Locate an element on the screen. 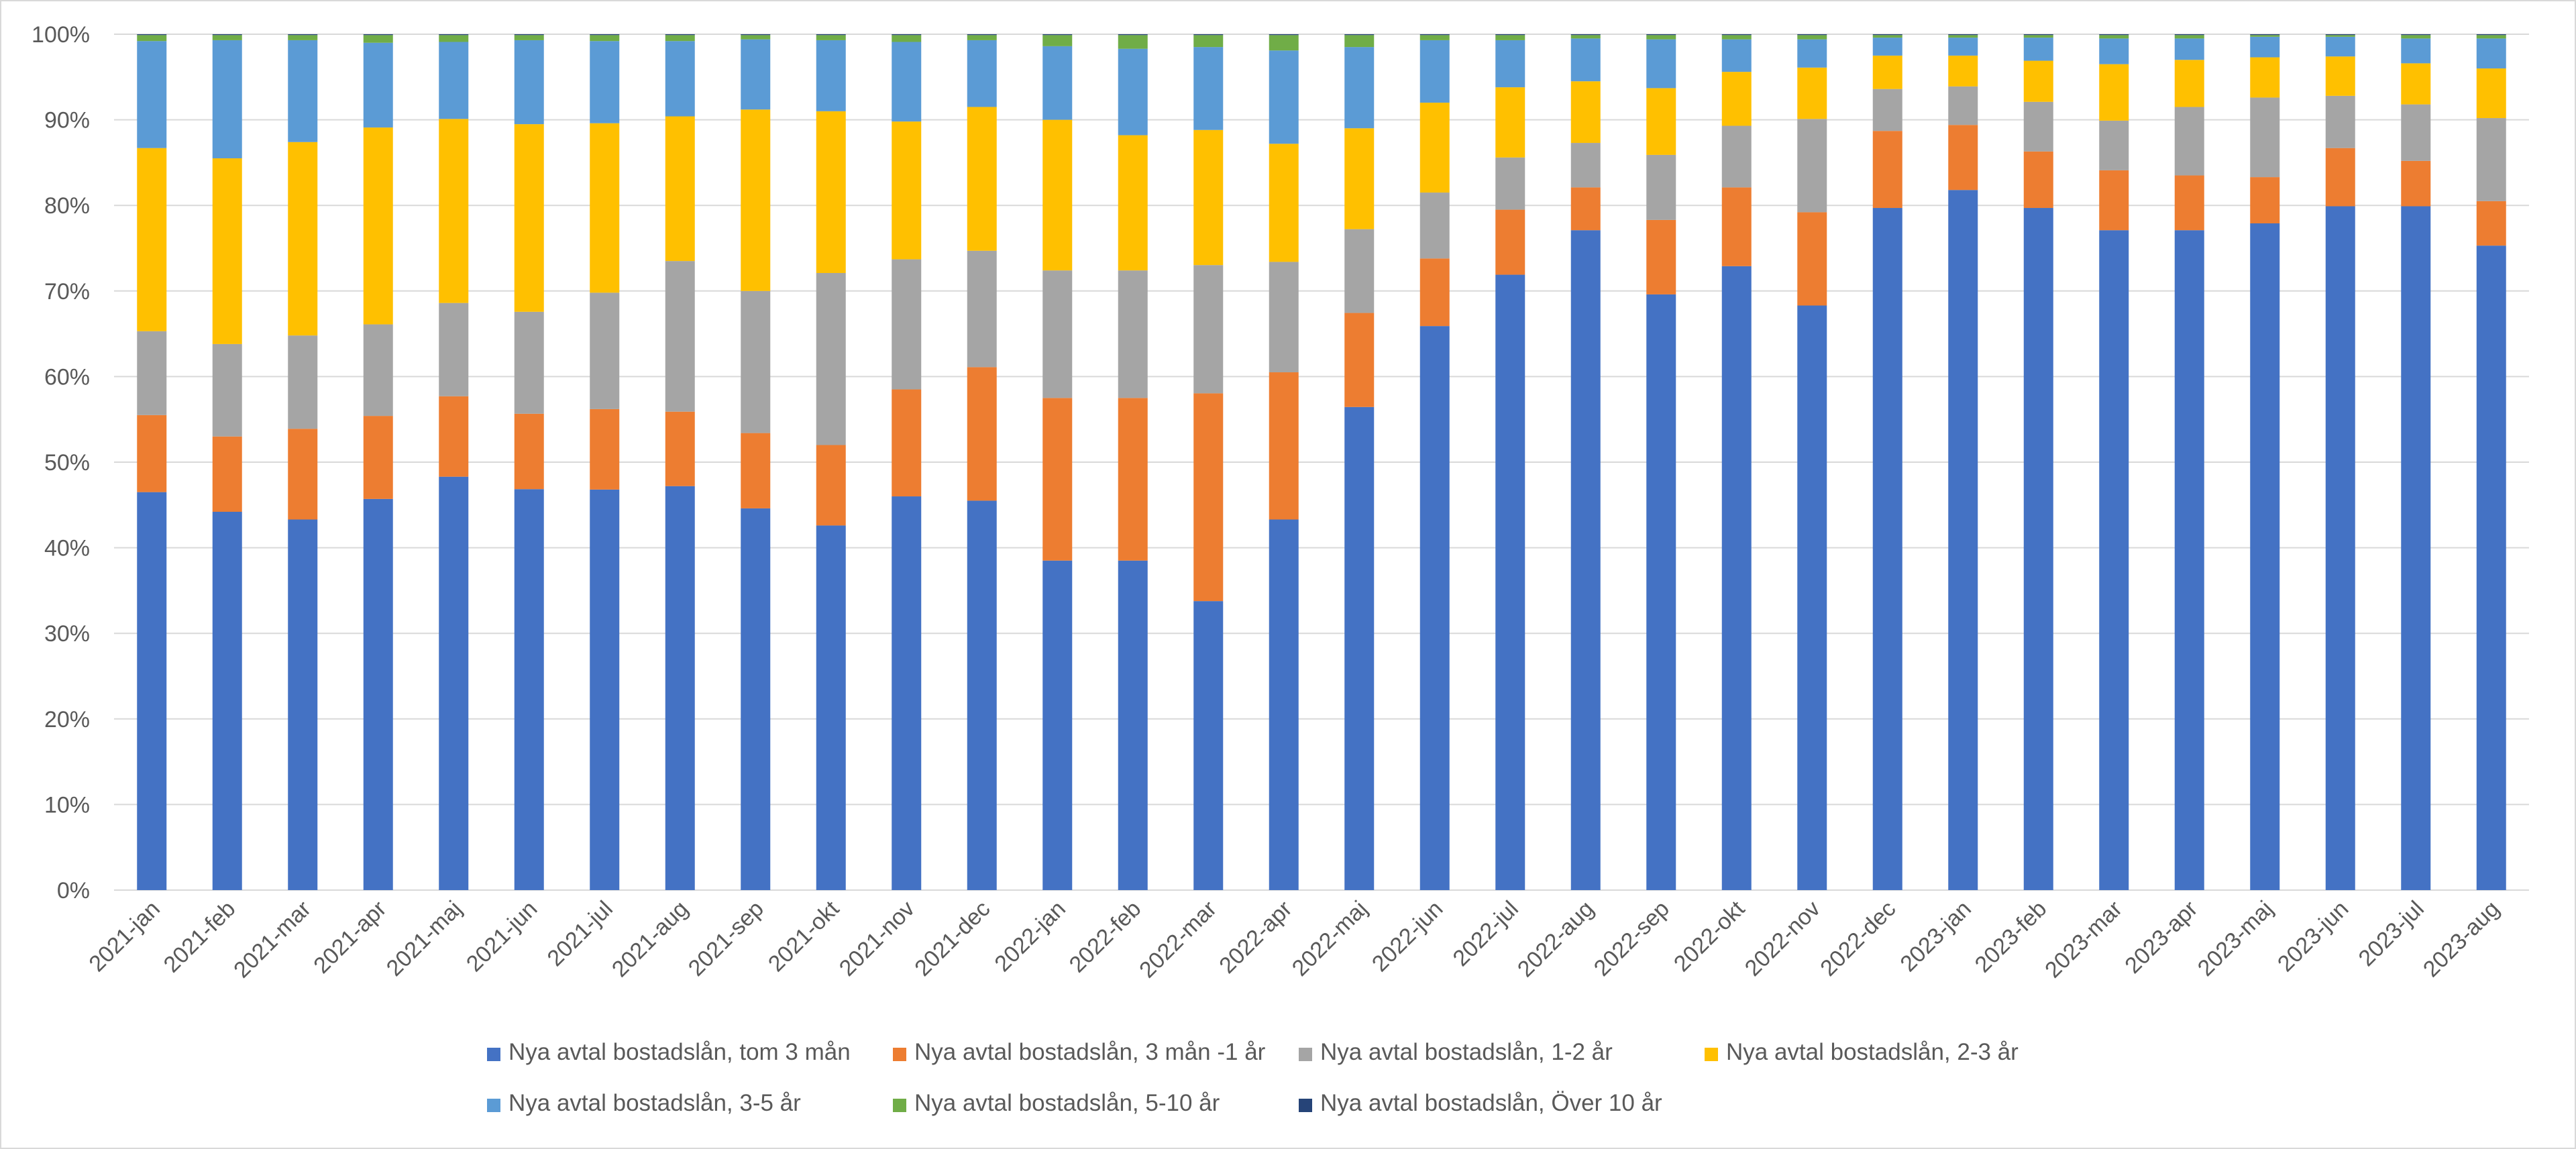 This screenshot has width=2576, height=1149. x-tick-label: 2022-nov is located at coordinates (1782, 938).